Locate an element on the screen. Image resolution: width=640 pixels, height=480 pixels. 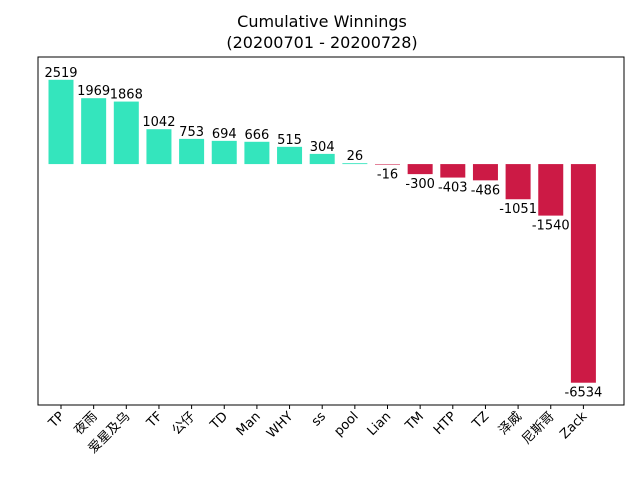
bar-pool is located at coordinates (355, 164).